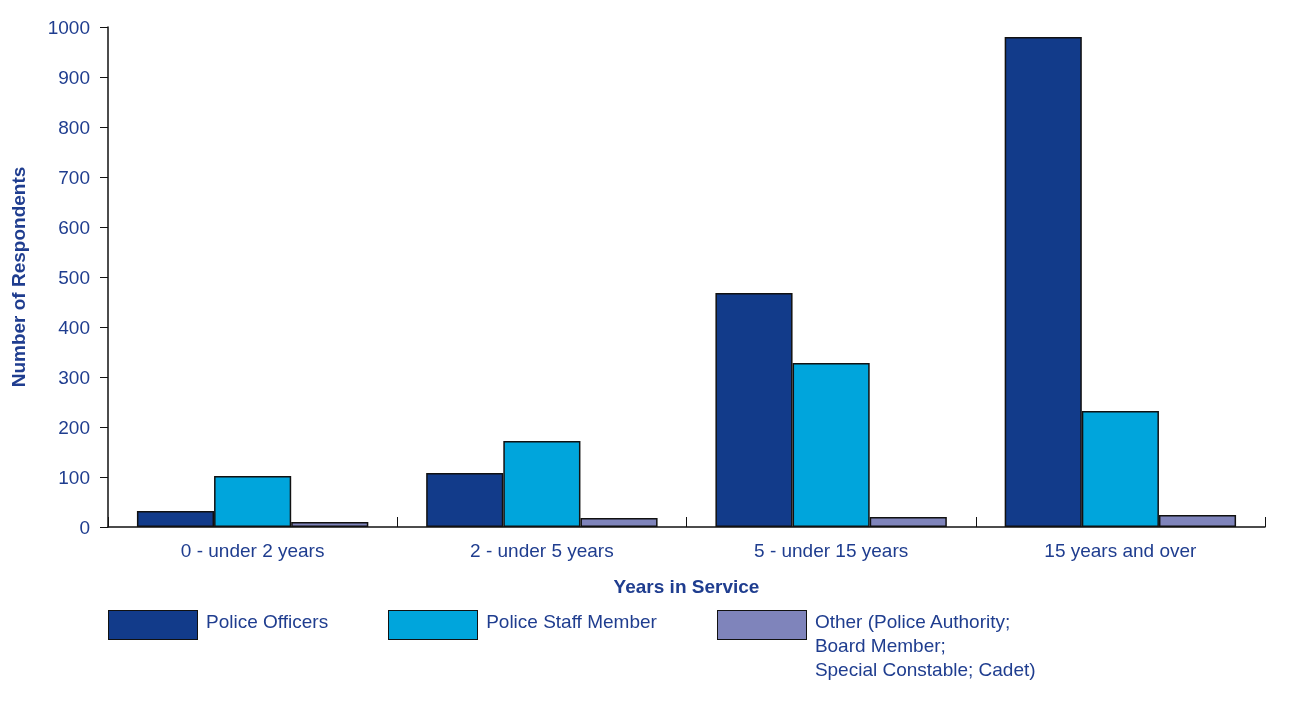 Image resolution: width=1297 pixels, height=706 pixels. Describe the element at coordinates (74, 277) in the screenshot. I see `y-tick-label: 500` at that location.